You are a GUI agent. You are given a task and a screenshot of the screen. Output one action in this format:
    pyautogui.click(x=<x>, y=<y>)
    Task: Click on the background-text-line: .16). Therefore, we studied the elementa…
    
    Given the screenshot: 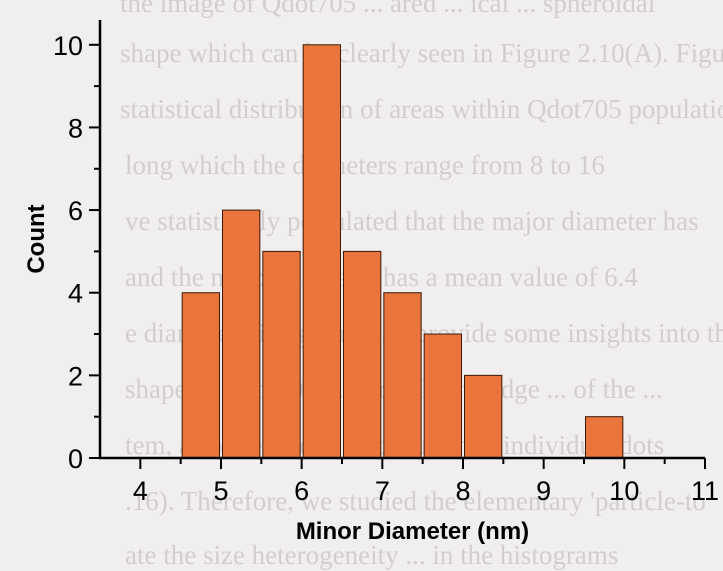 What is the action you would take?
    pyautogui.click(x=415, y=501)
    